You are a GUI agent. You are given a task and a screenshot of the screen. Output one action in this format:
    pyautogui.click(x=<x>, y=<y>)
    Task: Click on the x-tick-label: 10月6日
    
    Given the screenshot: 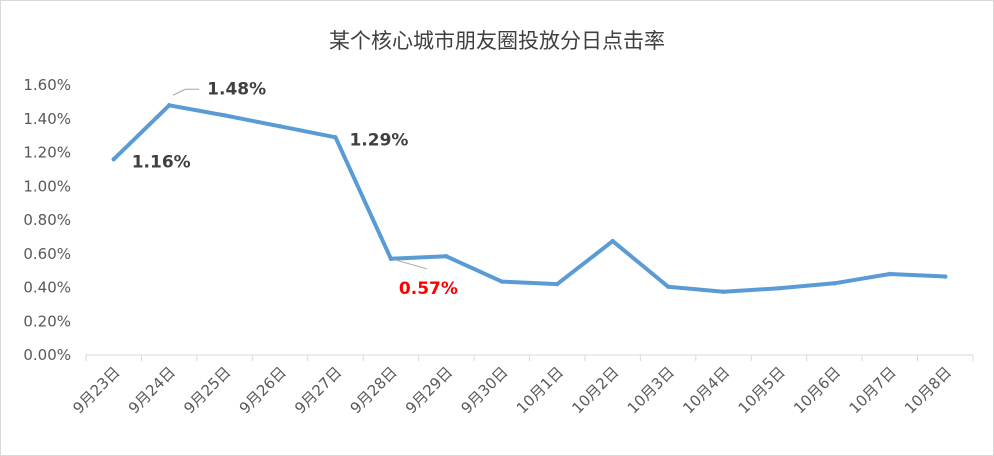 What is the action you would take?
    pyautogui.click(x=817, y=390)
    